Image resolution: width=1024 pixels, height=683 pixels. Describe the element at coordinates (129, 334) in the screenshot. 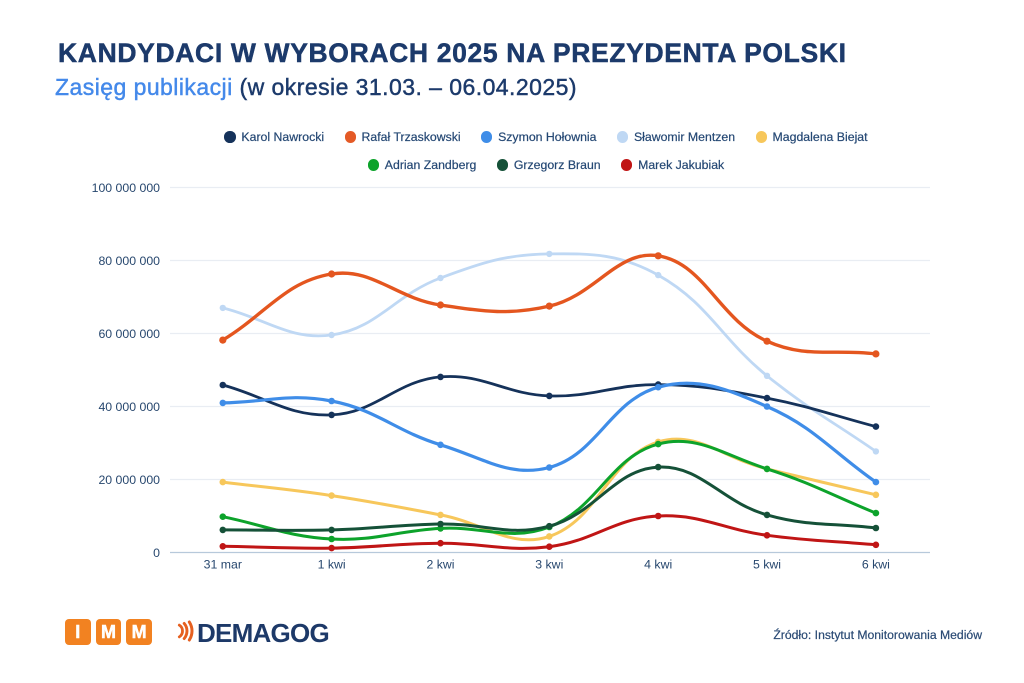

I see `svg-text: 60 000 000` at that location.